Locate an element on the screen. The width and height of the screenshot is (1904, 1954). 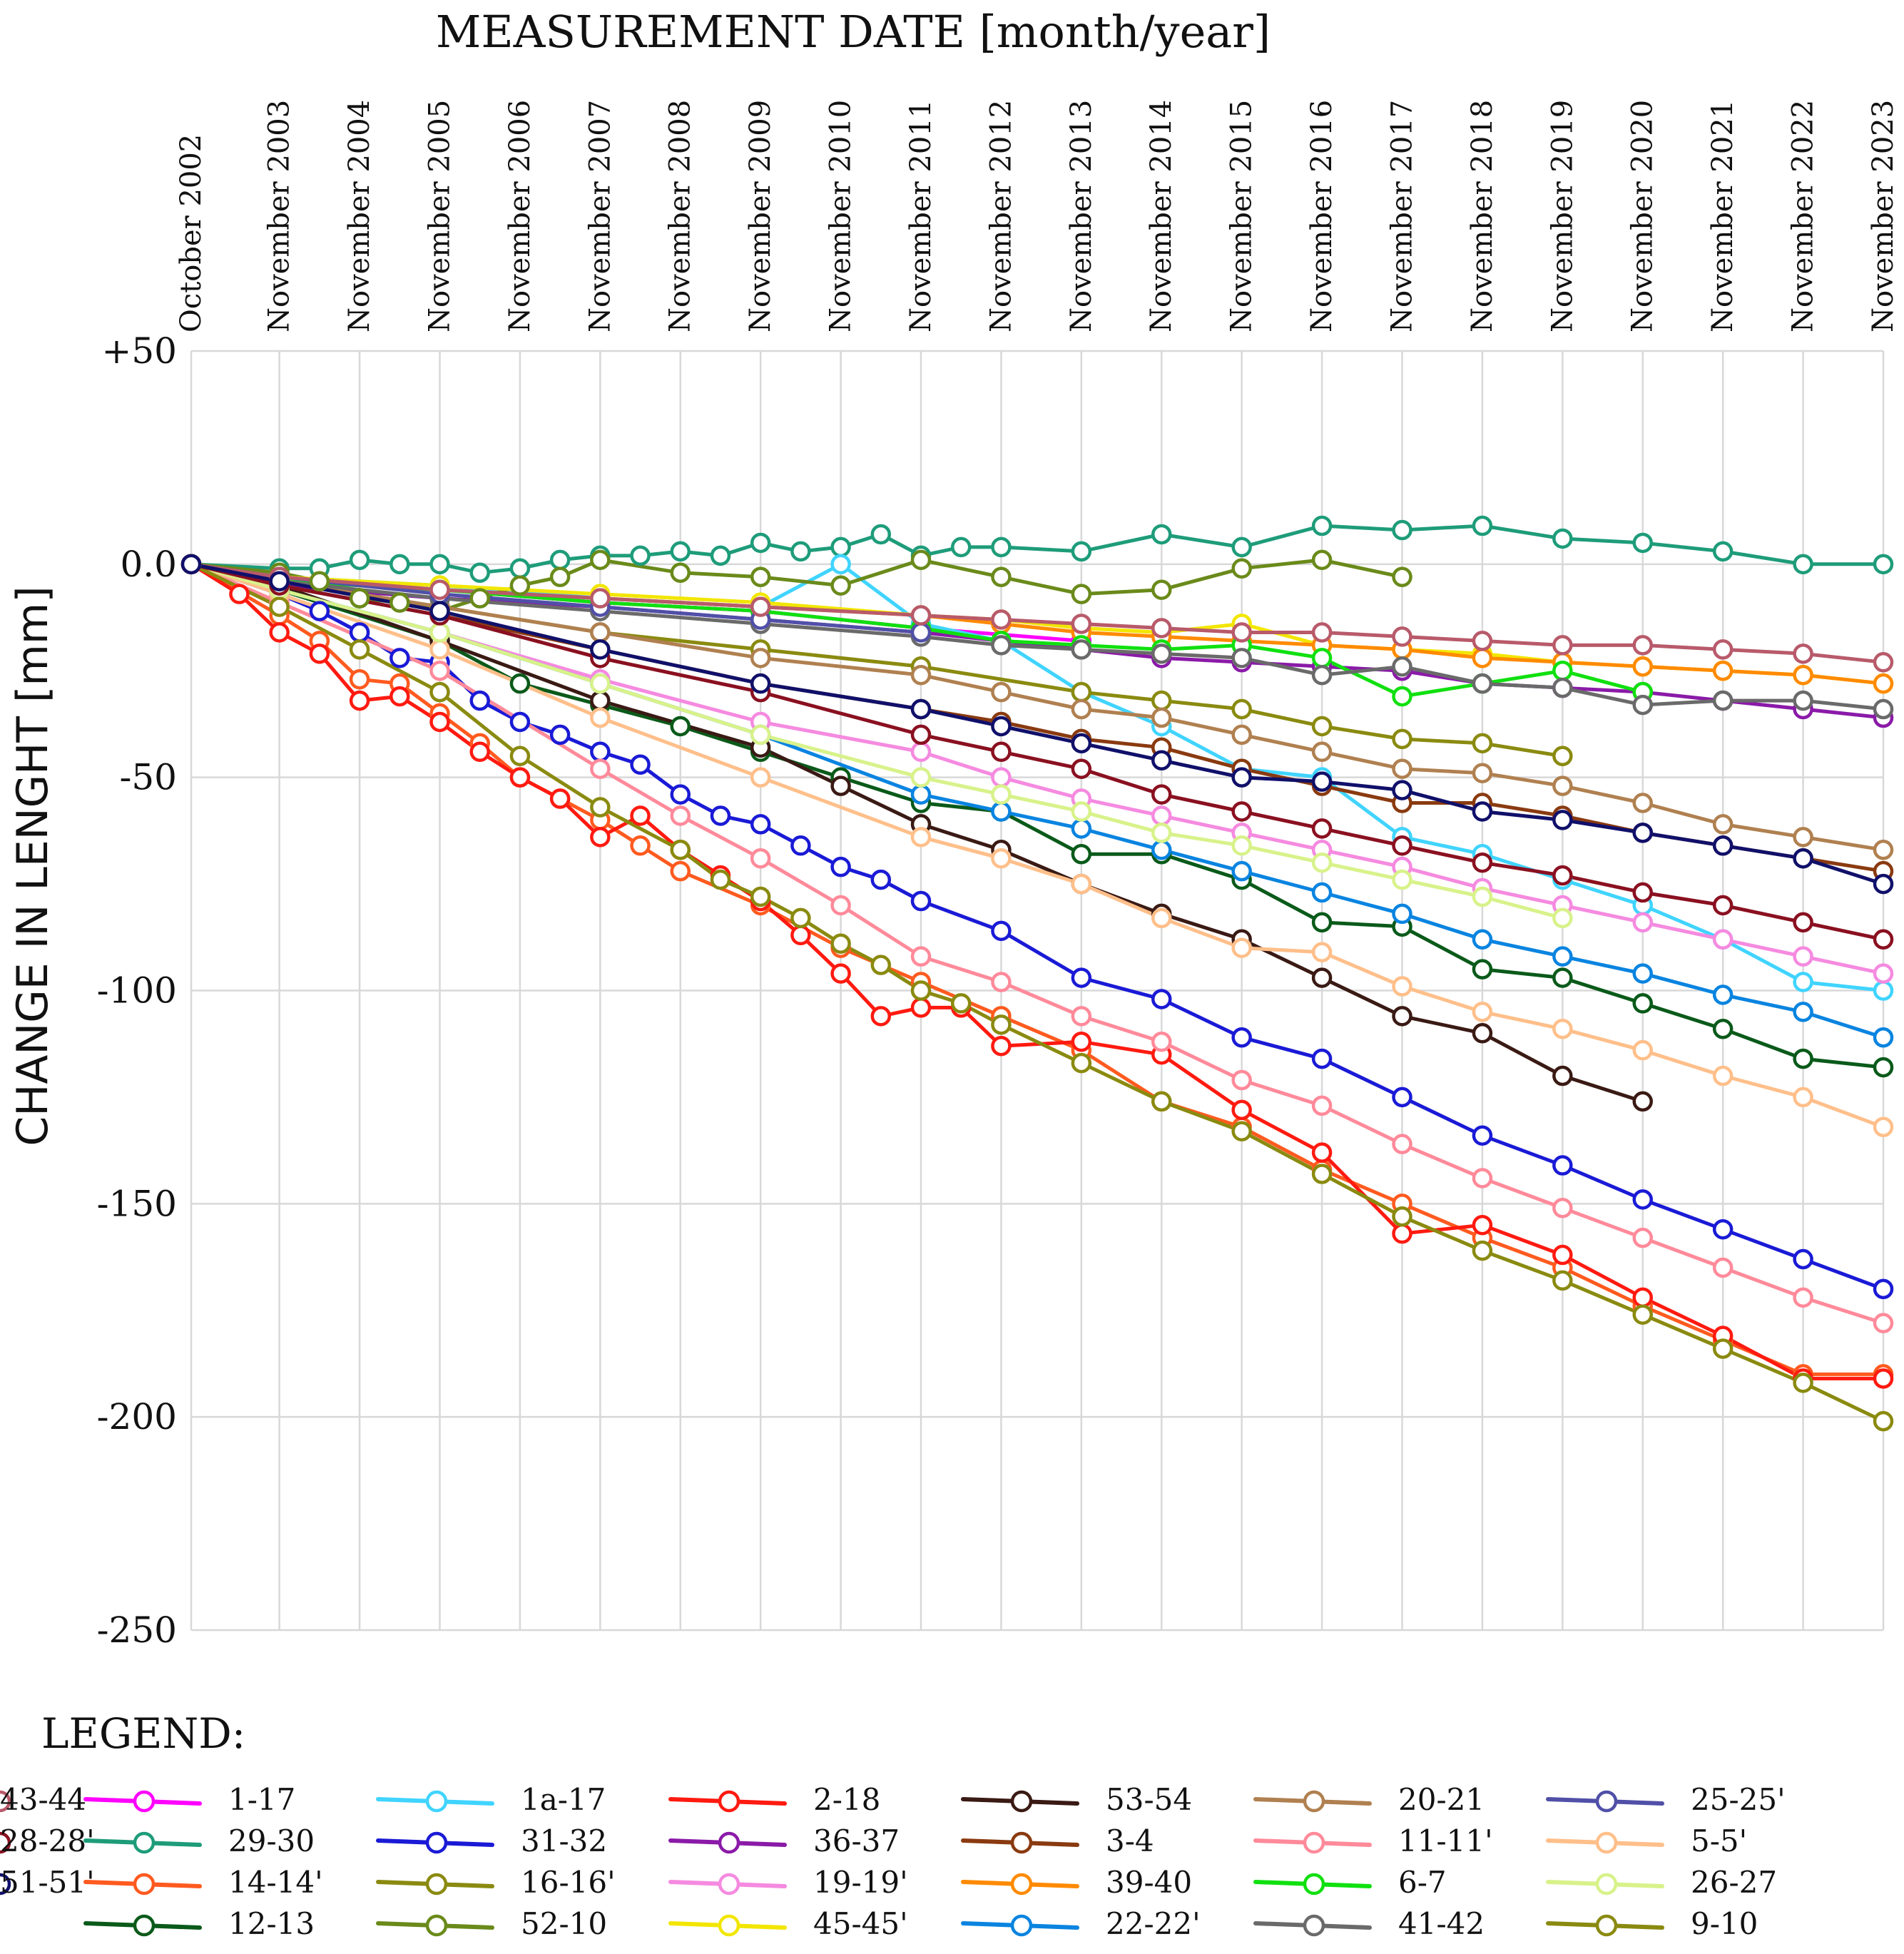
legend-item: 53-54 is located at coordinates (1076, 1799).